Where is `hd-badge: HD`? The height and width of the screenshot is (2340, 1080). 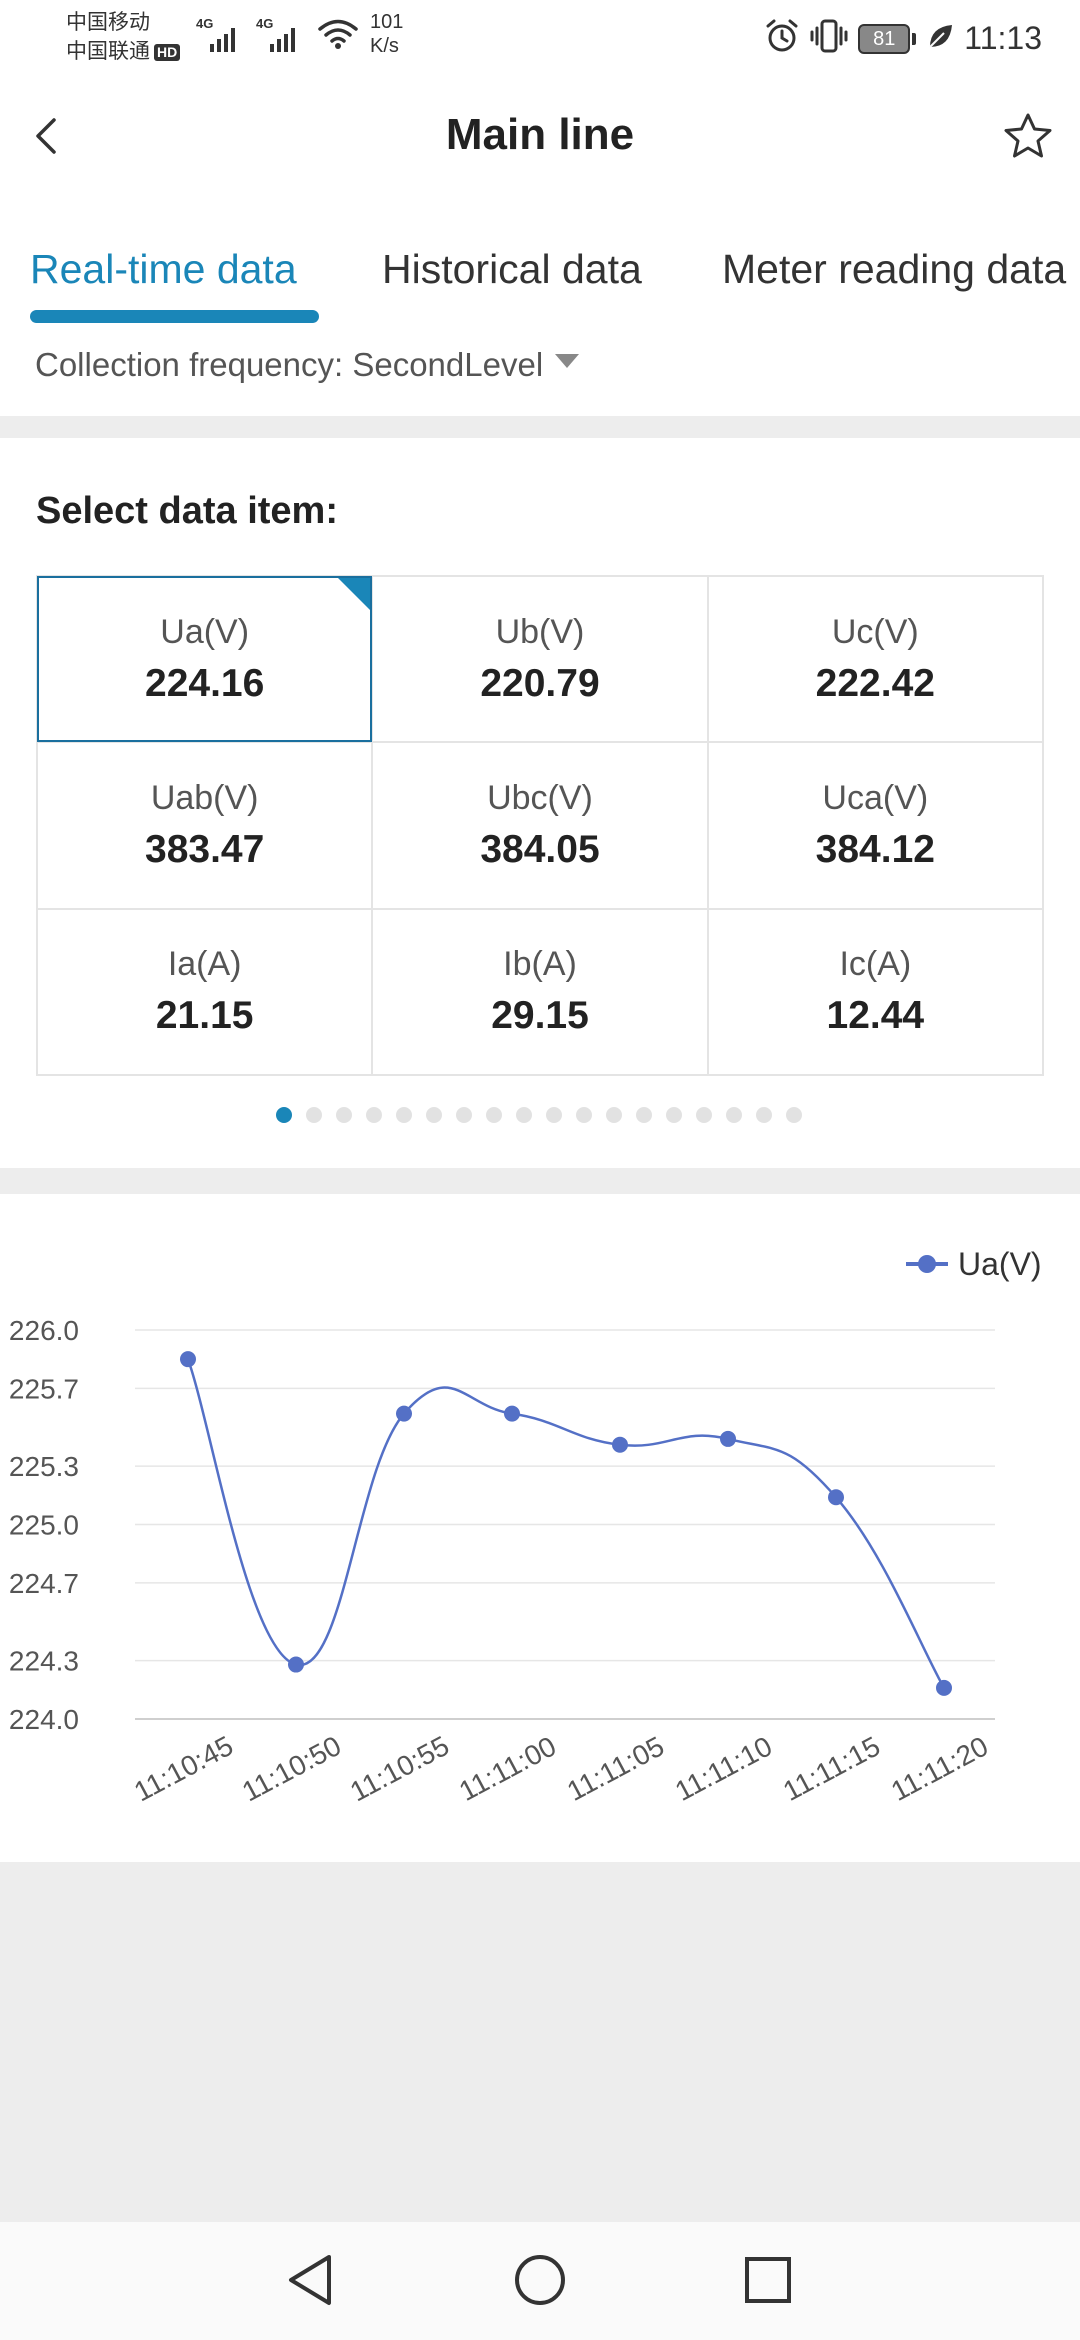
hd-badge: HD is located at coordinates (167, 52).